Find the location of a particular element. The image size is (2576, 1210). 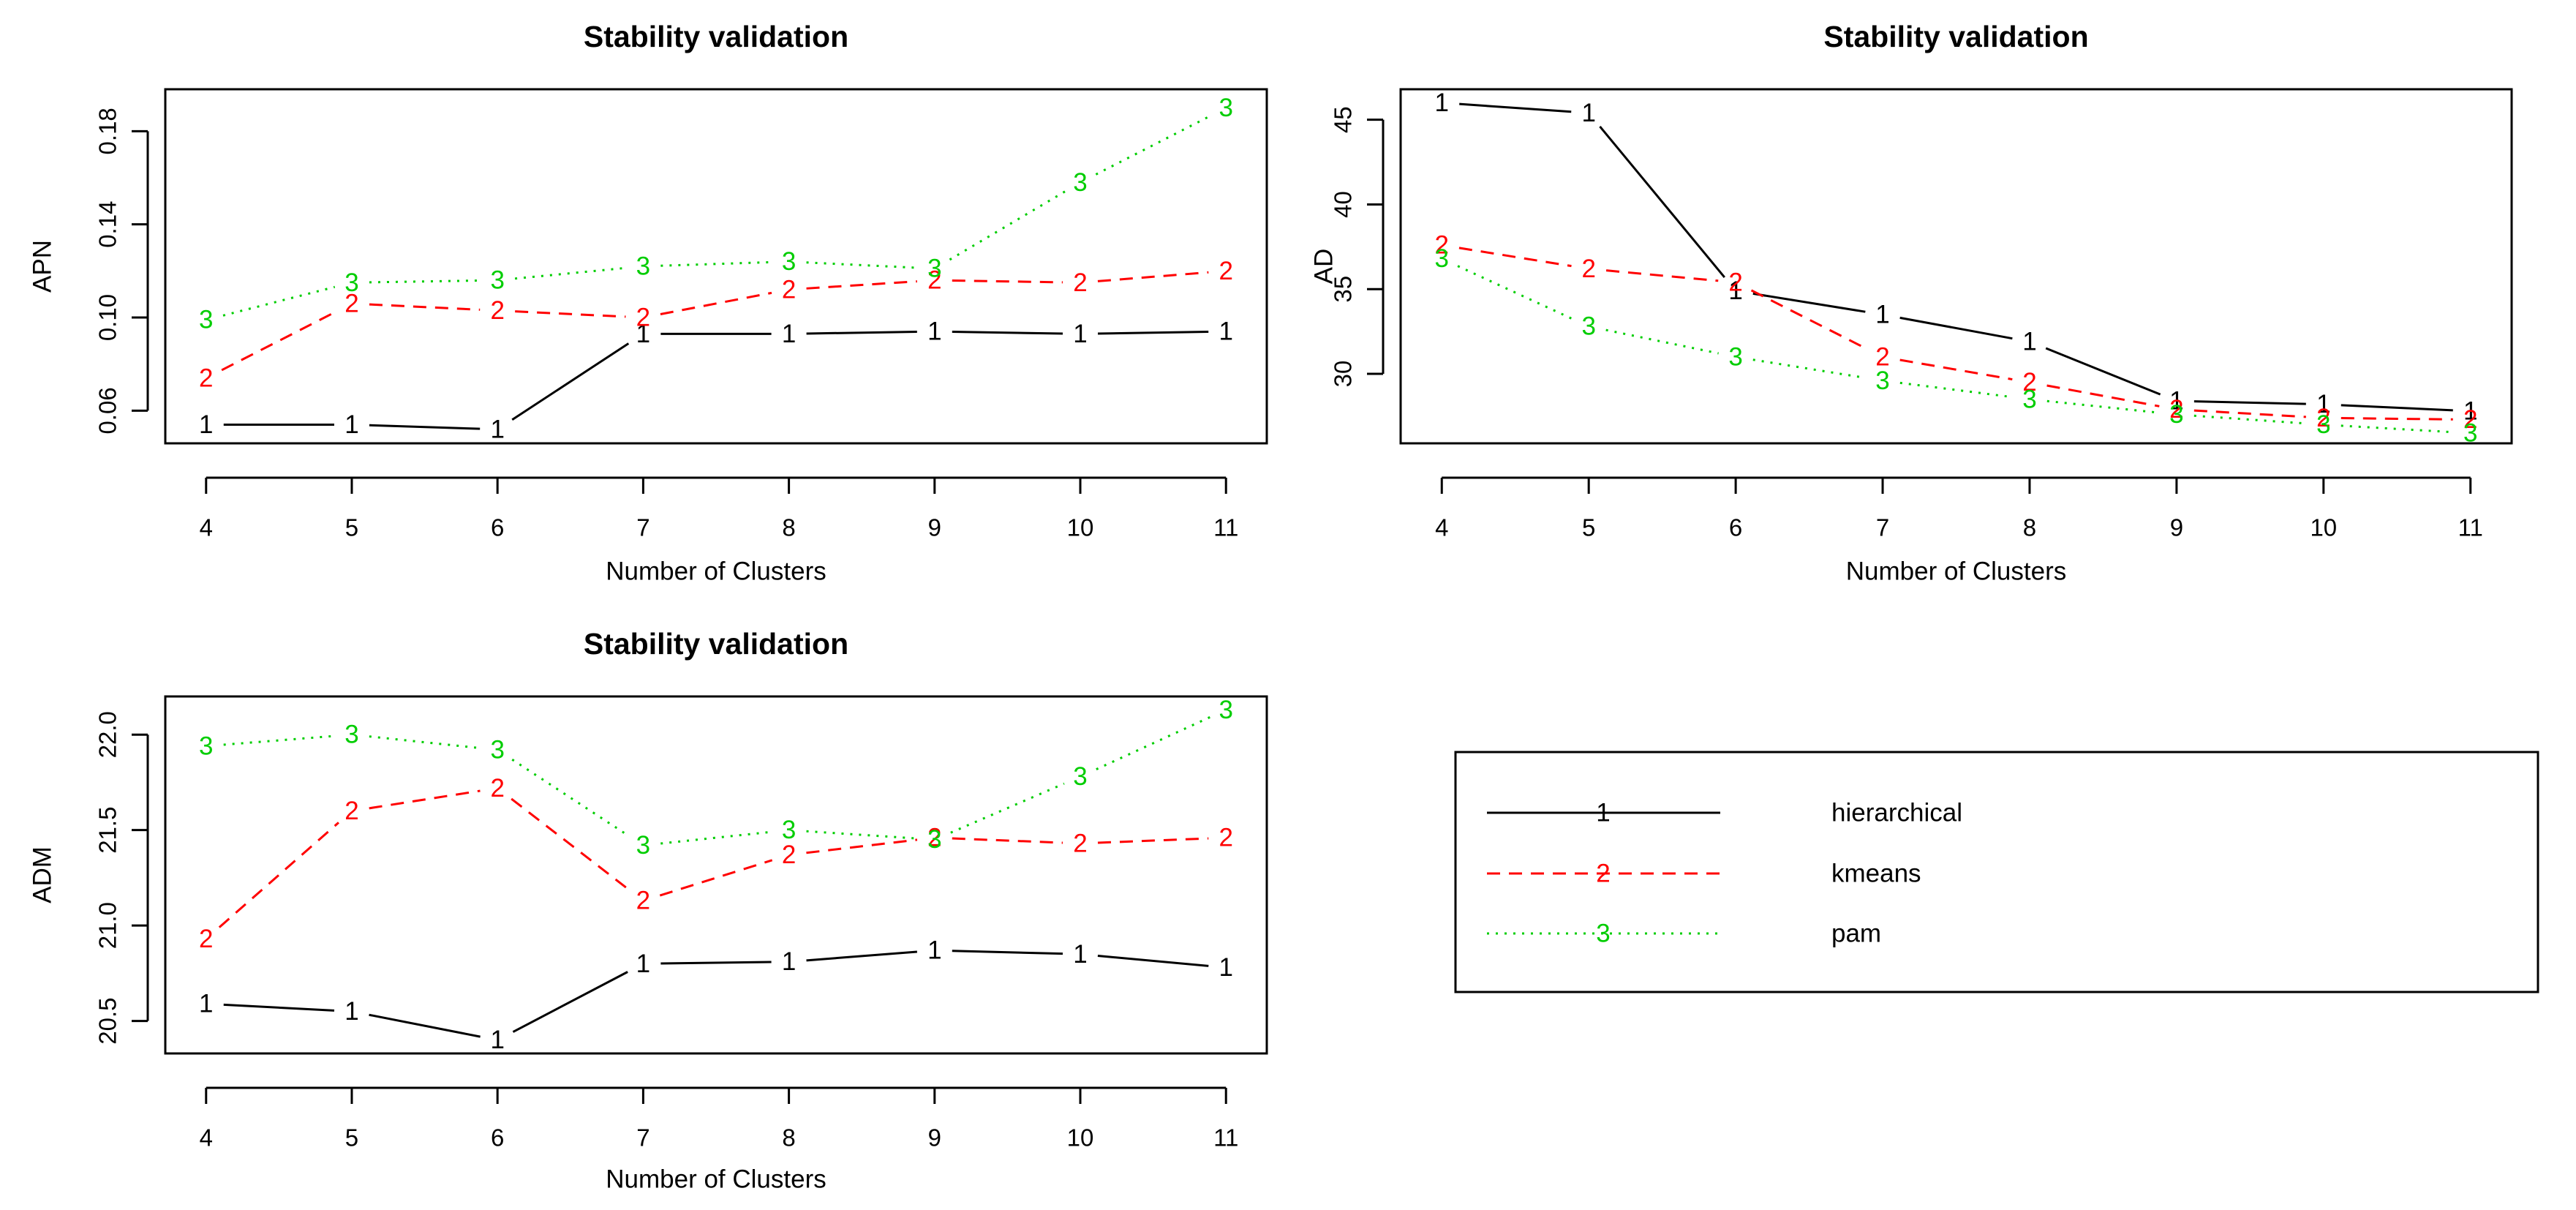

series-hierarchical-adm: 1 1 1 1 1 1 1 1 is located at coordinates (716, 995).